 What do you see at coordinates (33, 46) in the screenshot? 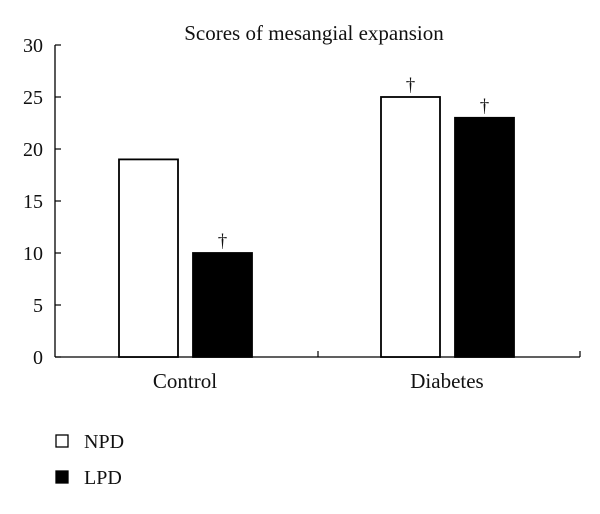
I see `y-tick-label: 30` at bounding box center [33, 46].